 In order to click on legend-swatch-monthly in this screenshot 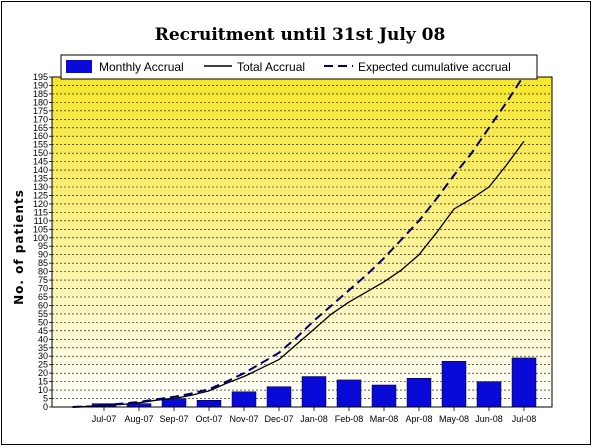, I will do `click(79, 66)`.